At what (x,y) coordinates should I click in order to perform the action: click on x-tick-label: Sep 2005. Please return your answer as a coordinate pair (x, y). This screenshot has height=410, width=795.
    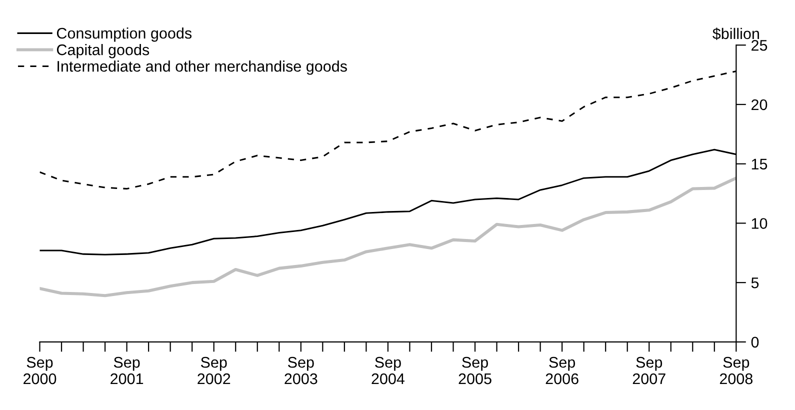
    Looking at the image, I should click on (475, 370).